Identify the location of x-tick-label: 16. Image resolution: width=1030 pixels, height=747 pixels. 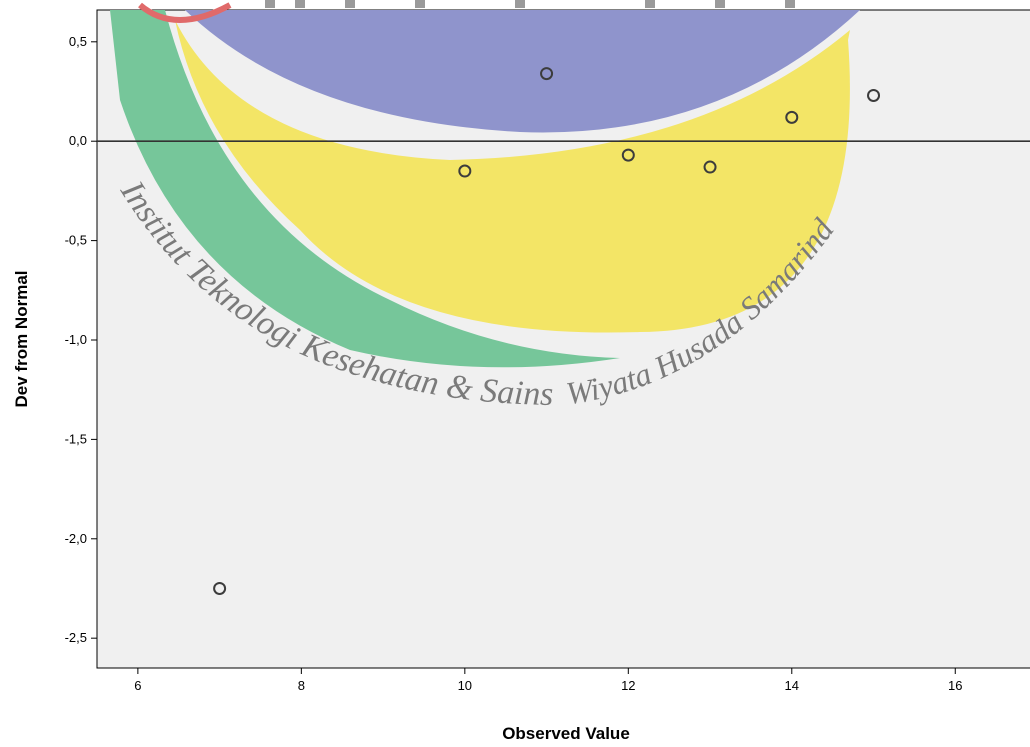
(955, 685).